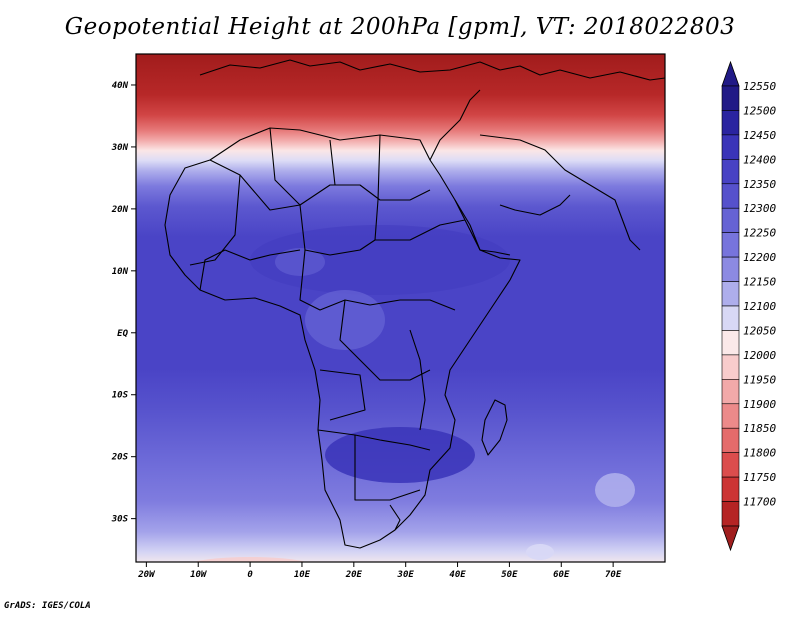  Describe the element at coordinates (613, 575) in the screenshot. I see `lon-tick-label: 70E` at that location.